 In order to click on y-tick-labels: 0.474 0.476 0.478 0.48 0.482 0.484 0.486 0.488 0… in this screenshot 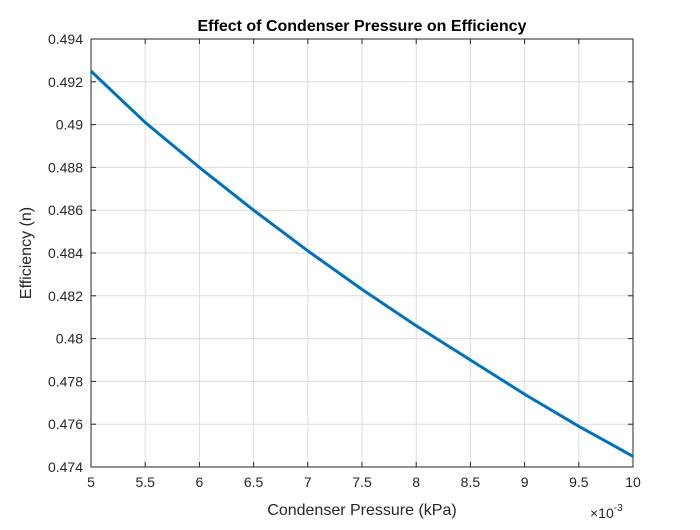, I will do `click(65, 253)`.